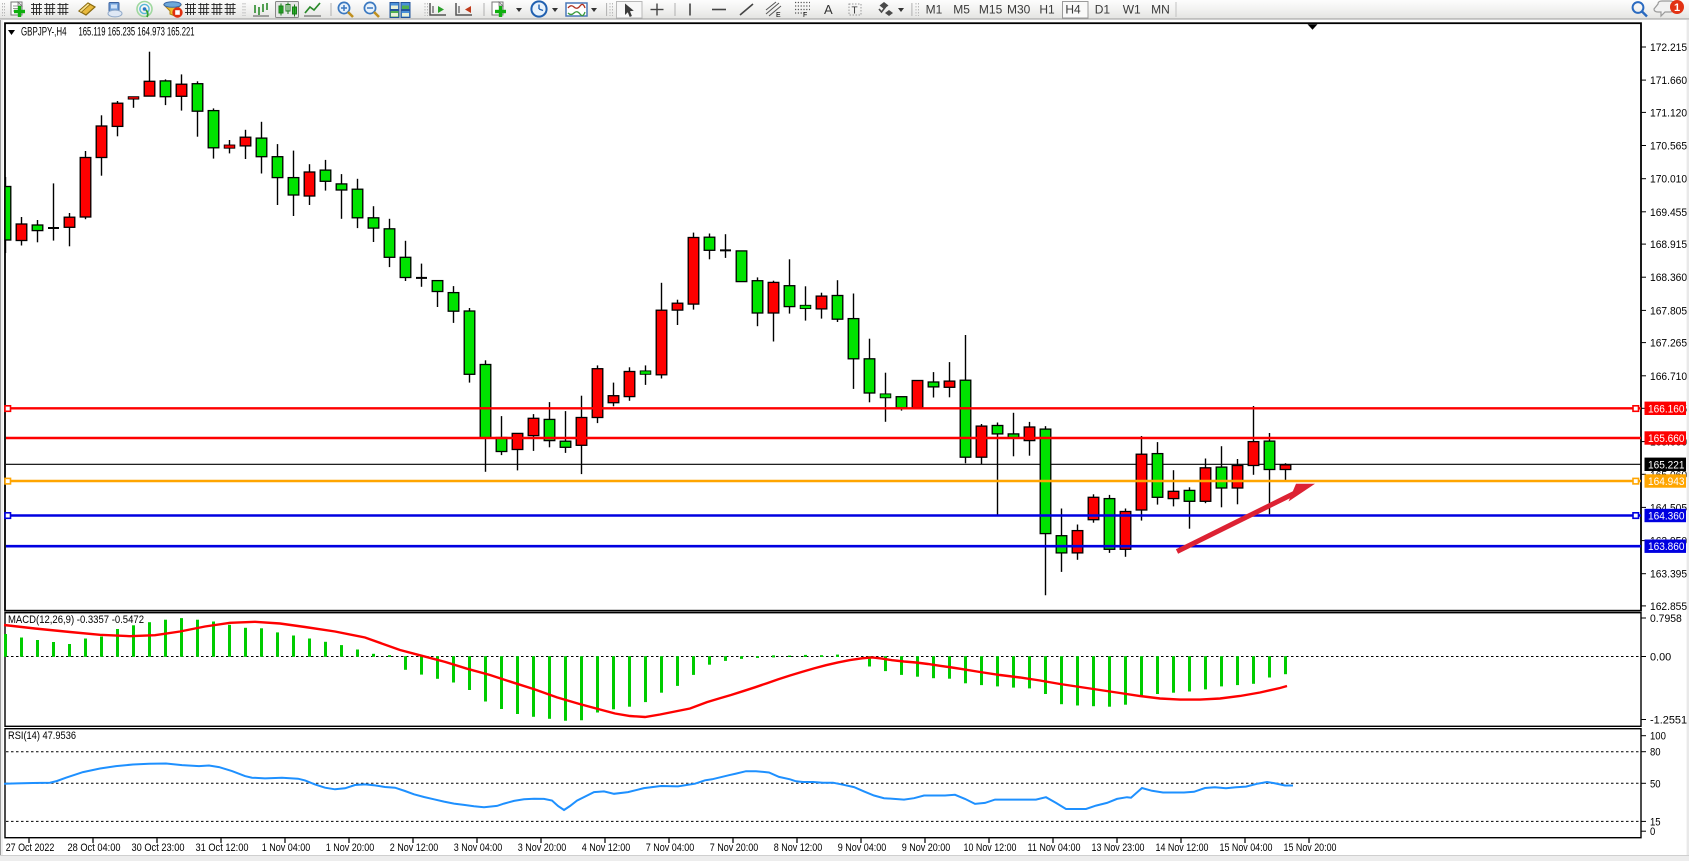  What do you see at coordinates (1666, 465) in the screenshot?
I see `svg-text: 165.221` at bounding box center [1666, 465].